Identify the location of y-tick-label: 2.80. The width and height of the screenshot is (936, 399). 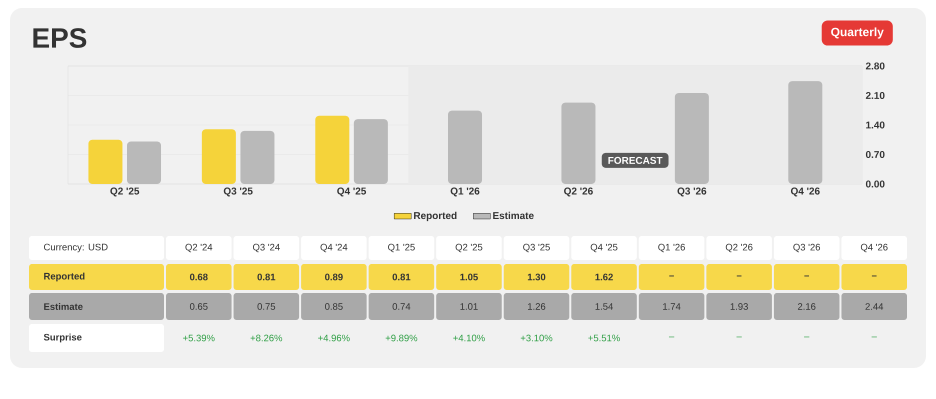
(875, 66).